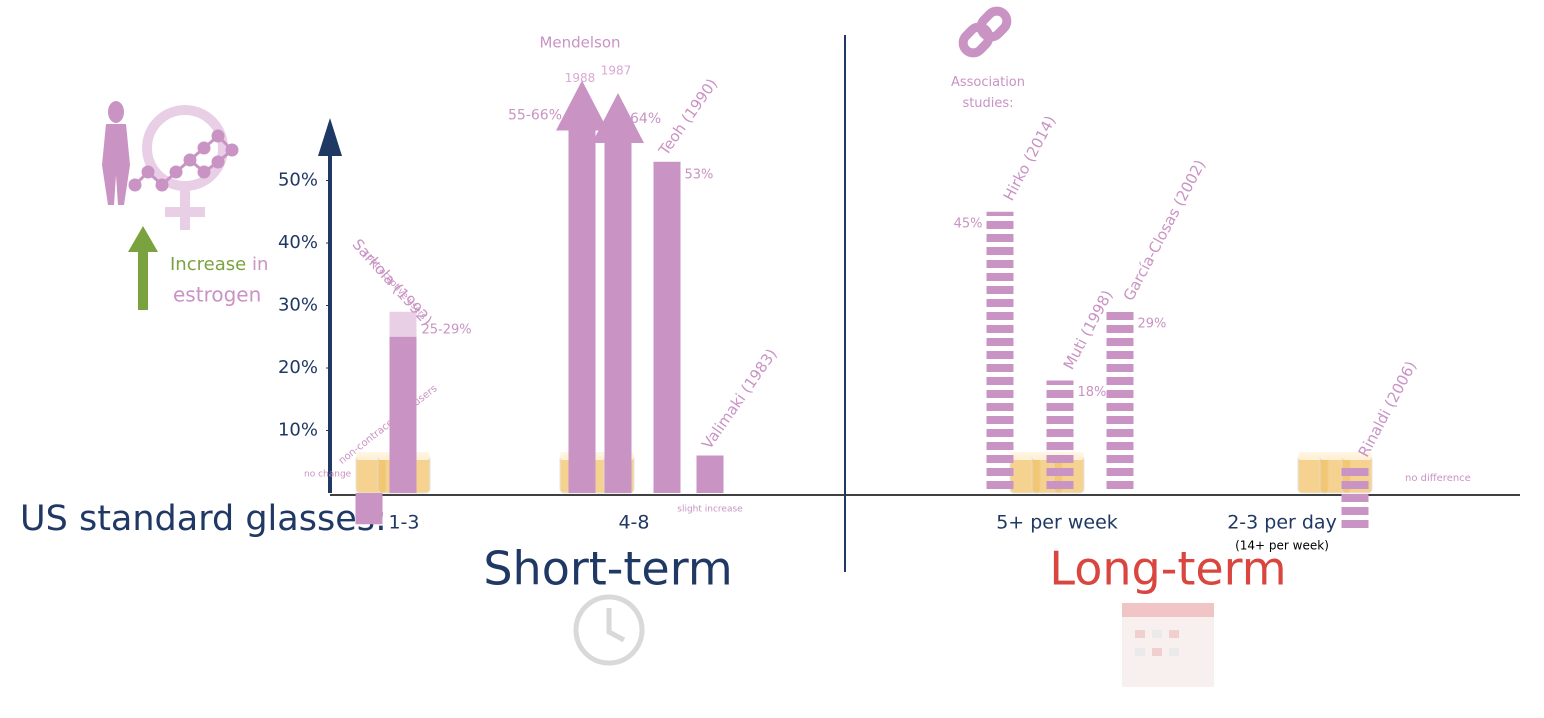  What do you see at coordinates (1092, 392) in the screenshot?
I see `value-label: 18%` at bounding box center [1092, 392].